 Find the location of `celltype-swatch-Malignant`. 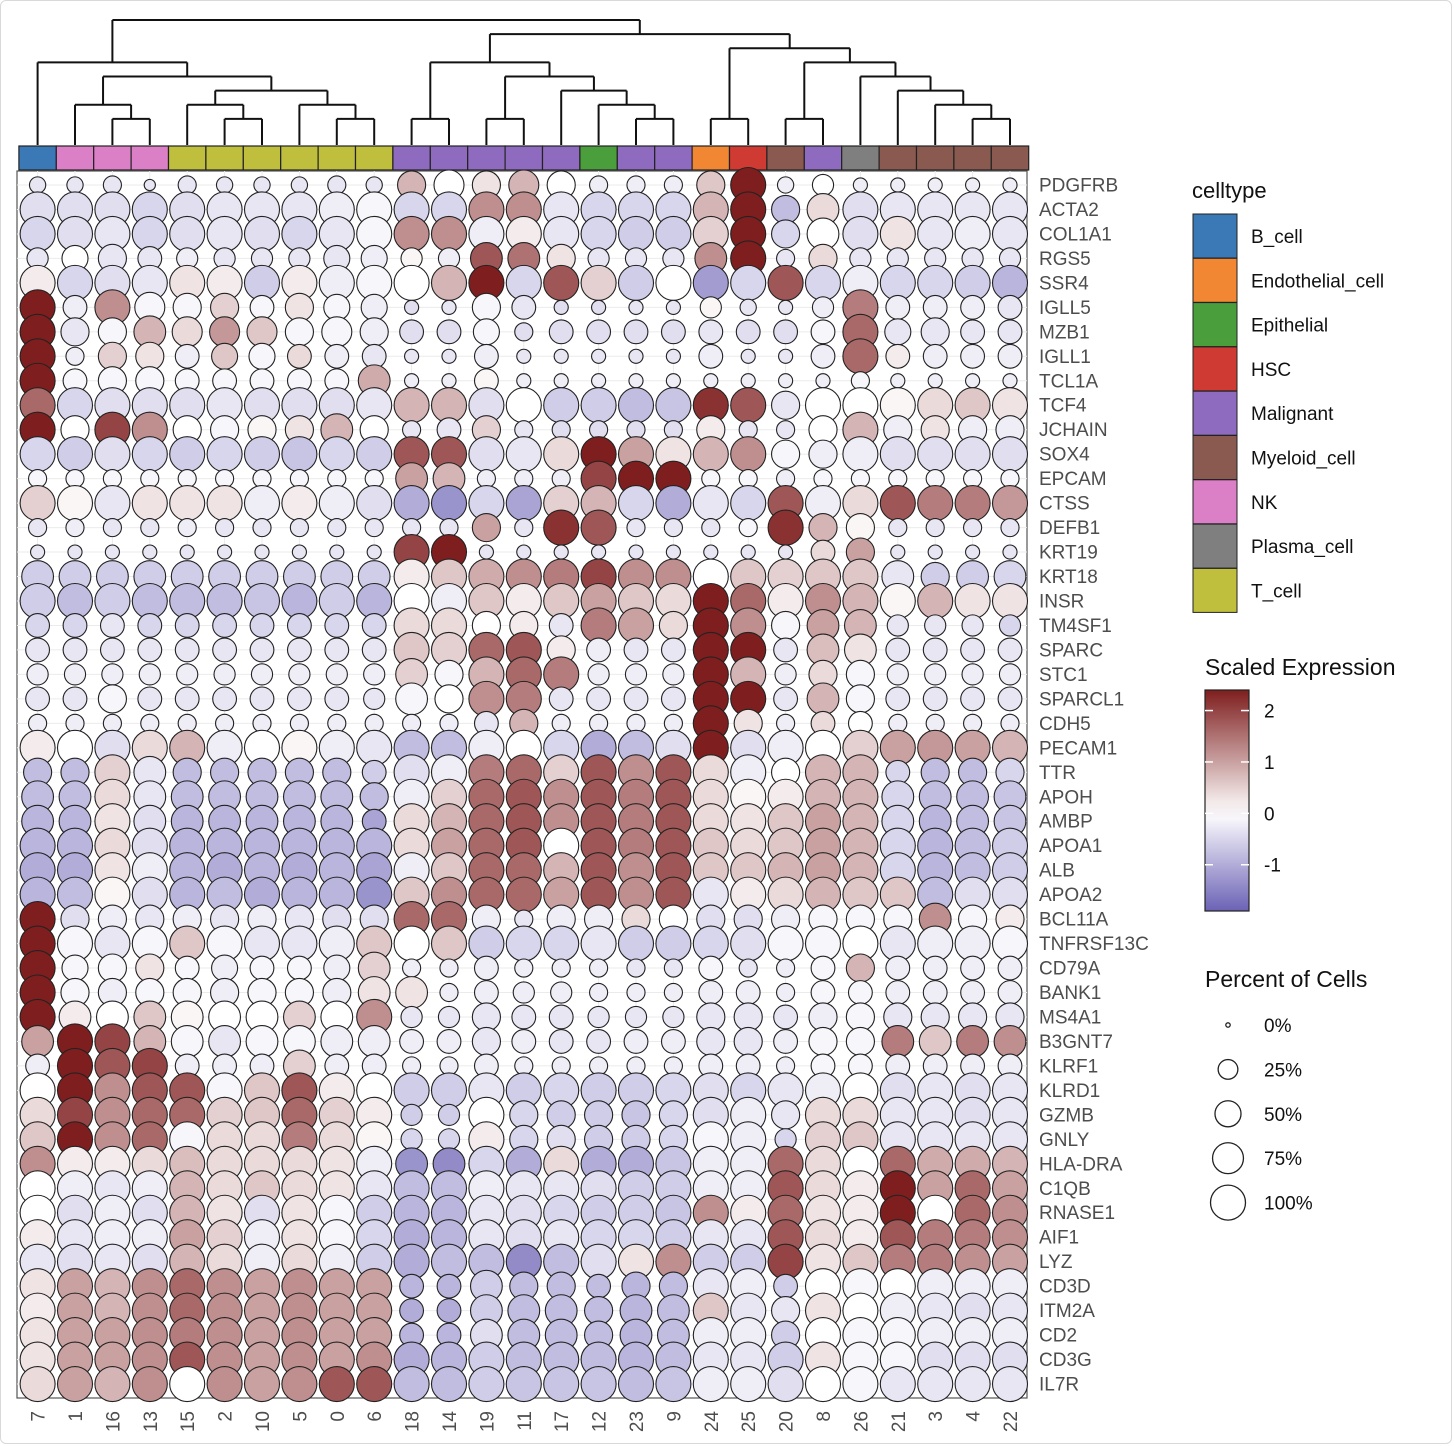

celltype-swatch-Malignant is located at coordinates (1215, 413).